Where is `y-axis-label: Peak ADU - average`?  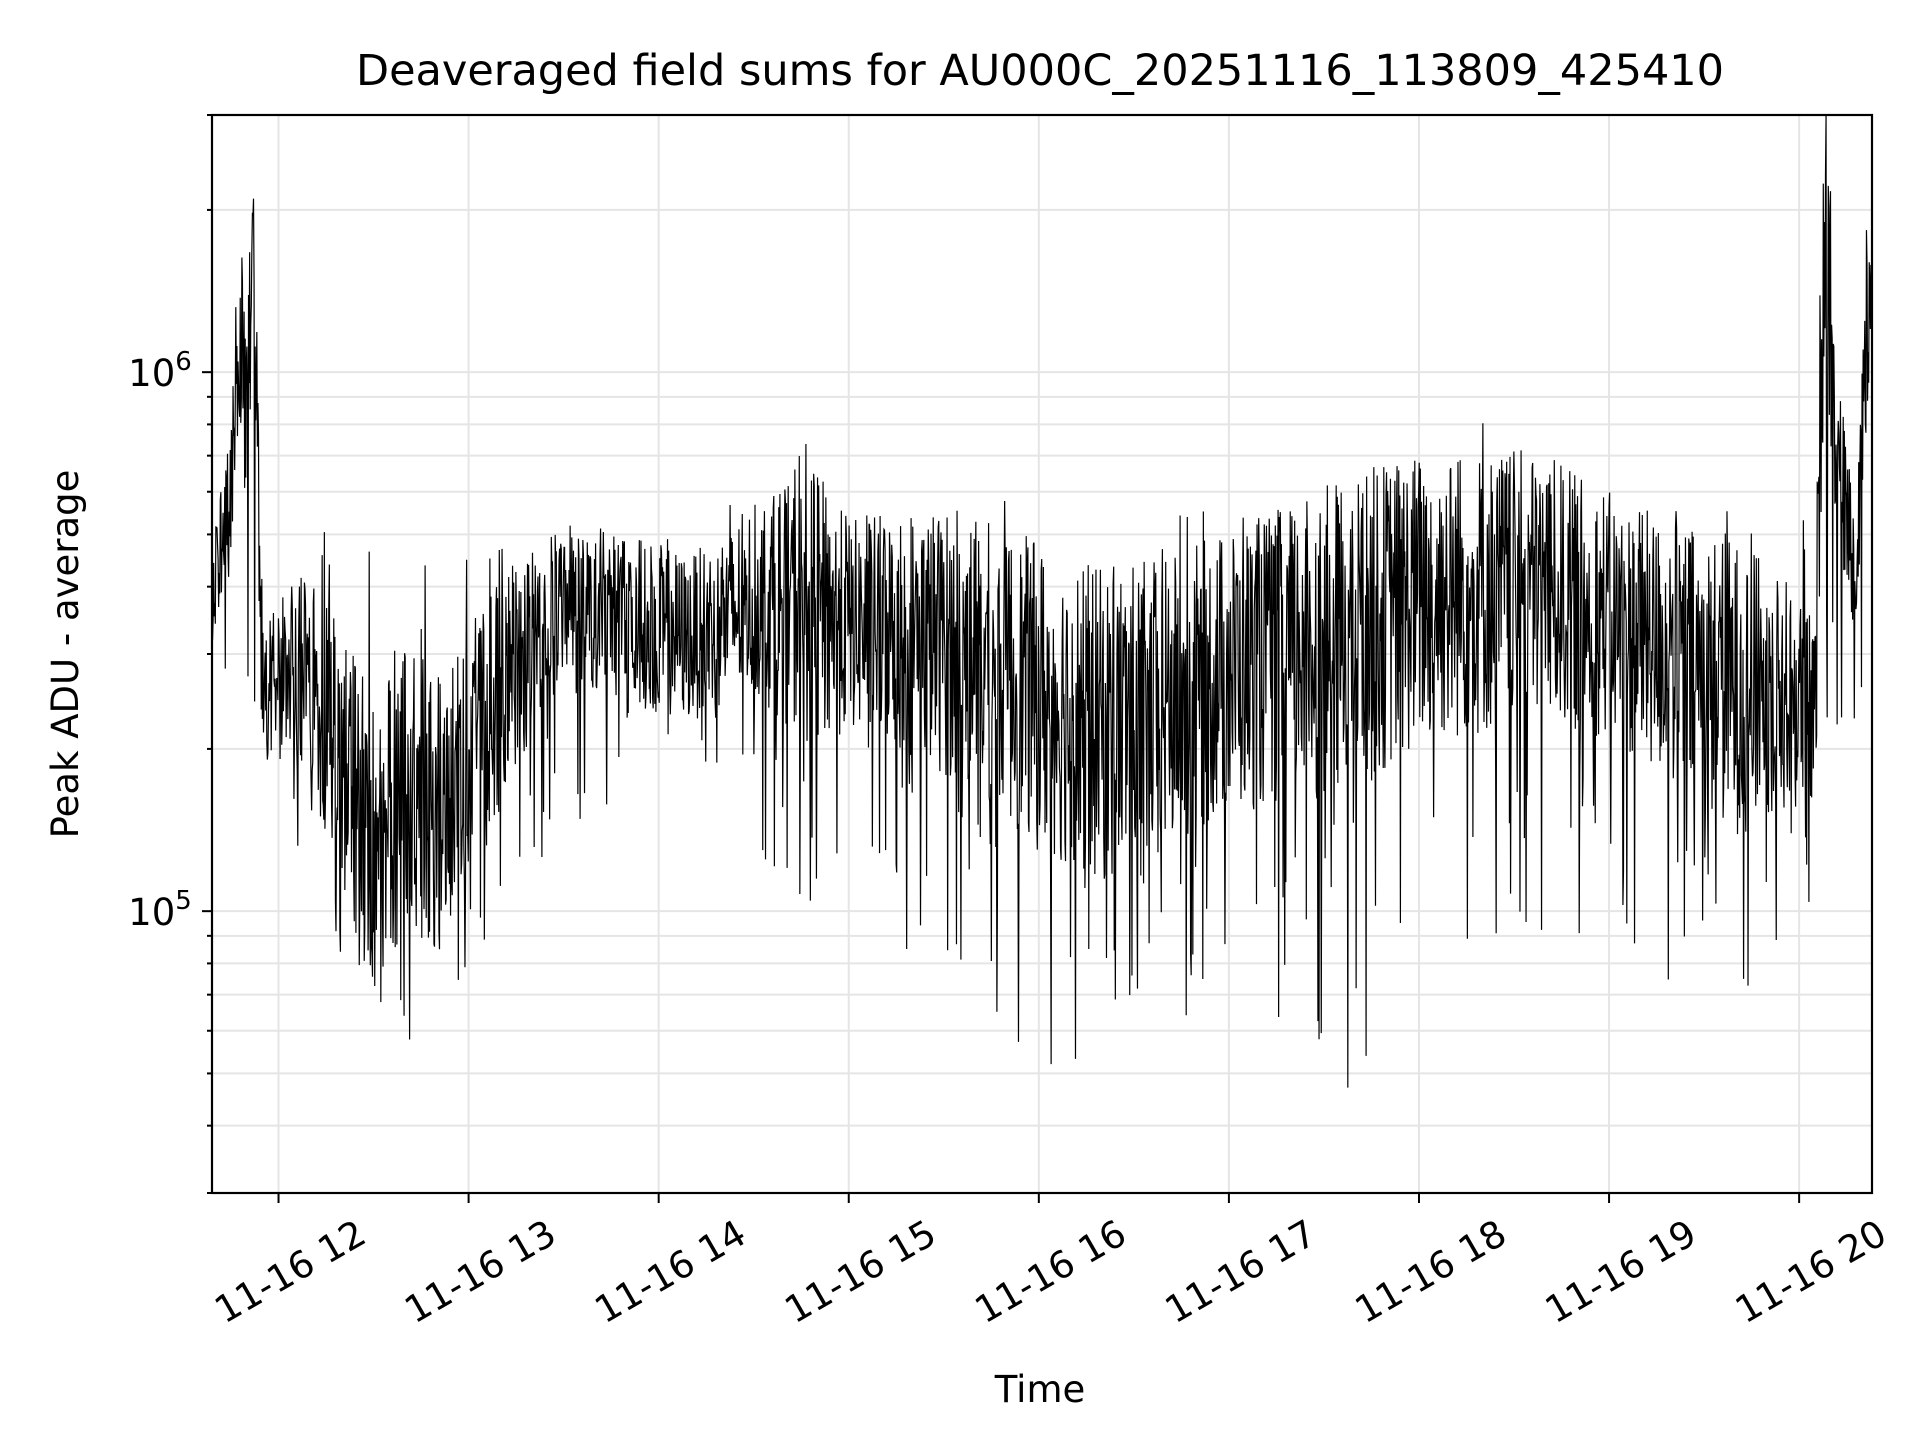 y-axis-label: Peak ADU - average is located at coordinates (65, 654).